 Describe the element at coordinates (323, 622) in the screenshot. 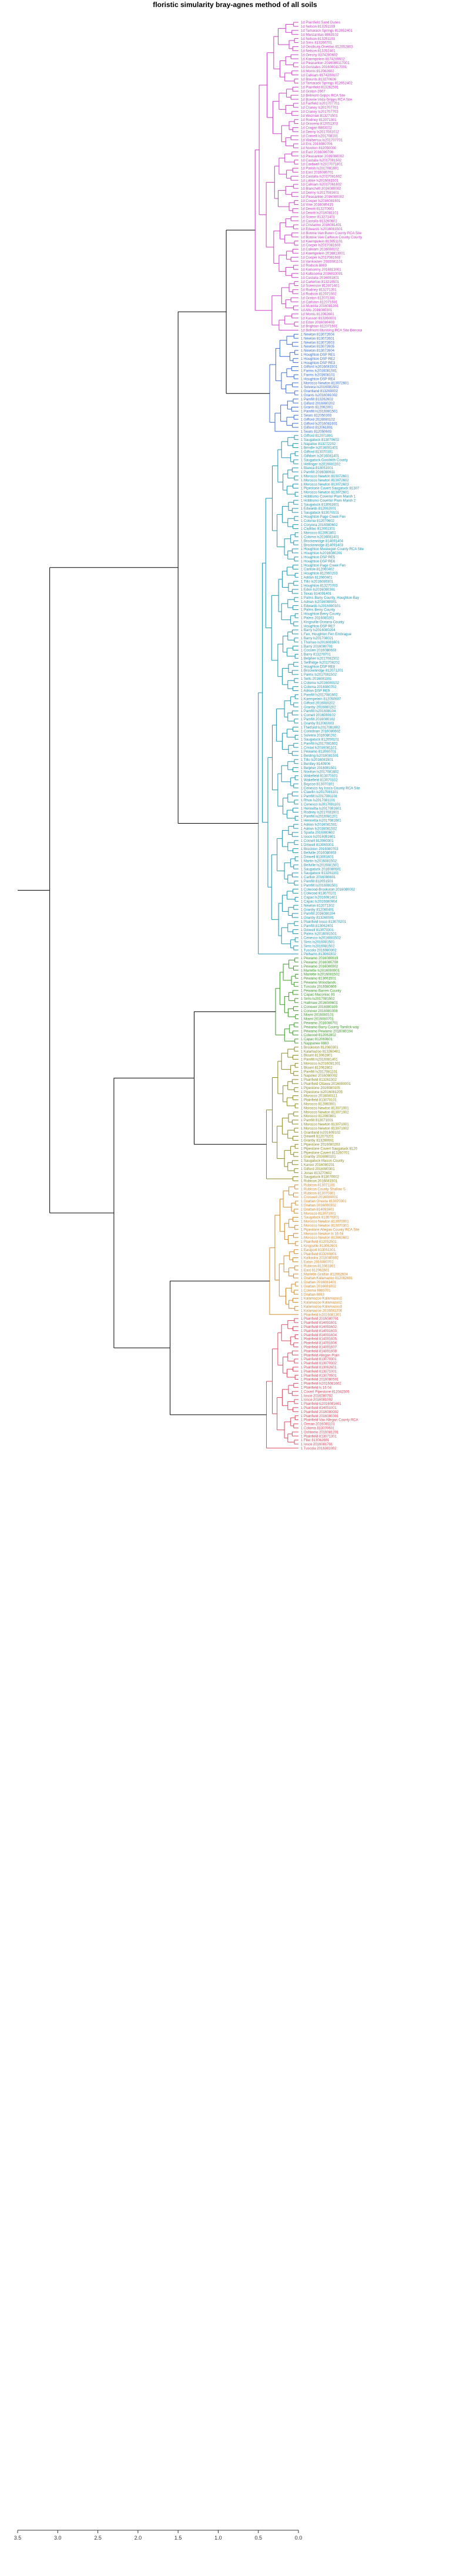

I see `leaf-label: 1 Kingsville Oceana County` at that location.